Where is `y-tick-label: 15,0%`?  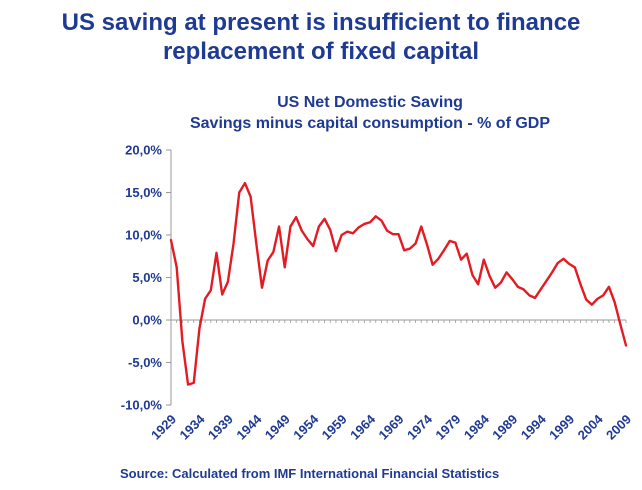
y-tick-label: 15,0% is located at coordinates (143, 192).